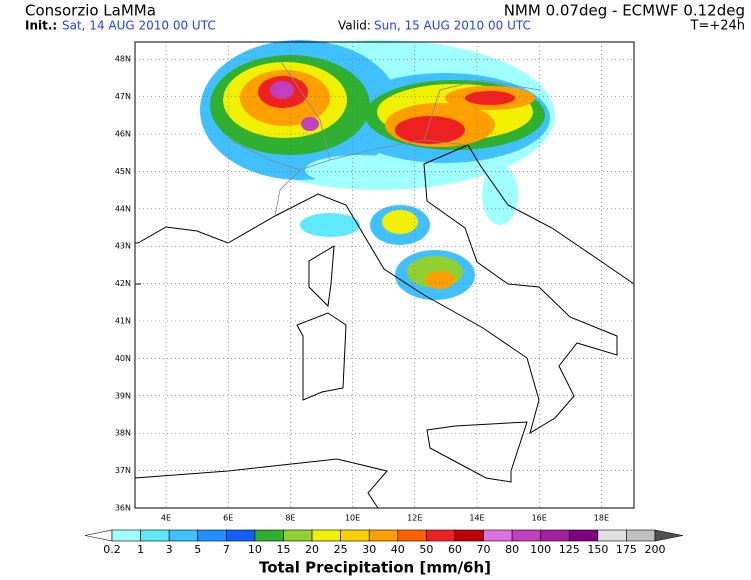 Image resolution: width=751 pixels, height=580 pixels. I want to click on colorbar-label: 5, so click(197, 549).